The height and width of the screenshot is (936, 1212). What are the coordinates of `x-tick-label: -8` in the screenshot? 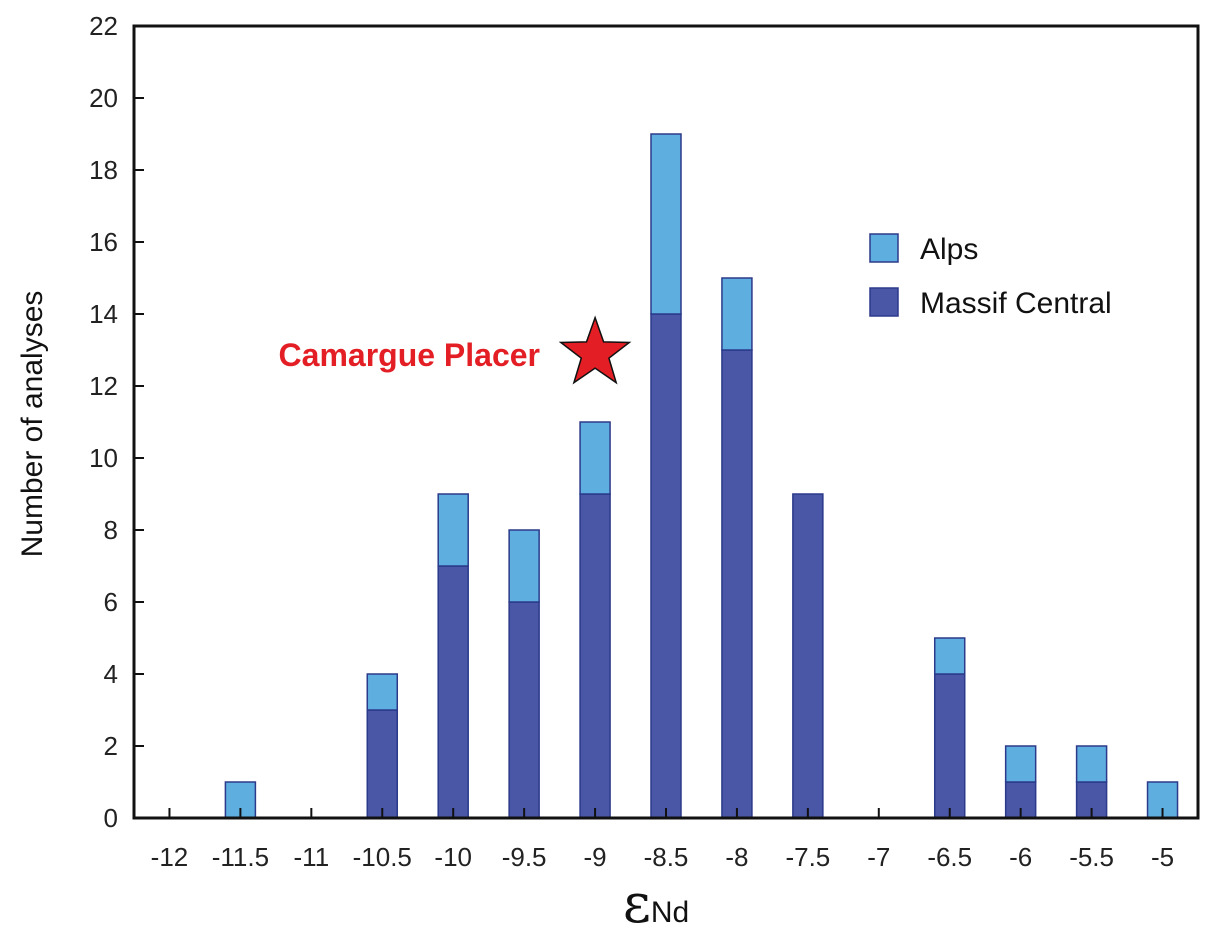 It's located at (736, 857).